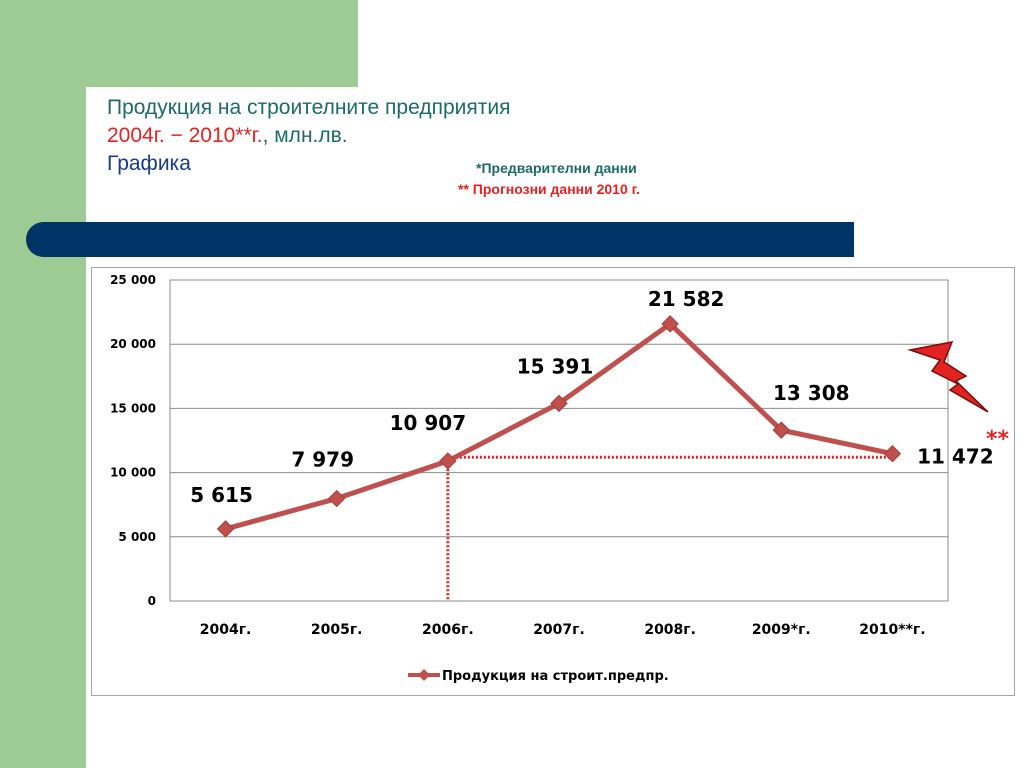  What do you see at coordinates (781, 630) in the screenshot?
I see `x-tick-label: 2009*г.` at bounding box center [781, 630].